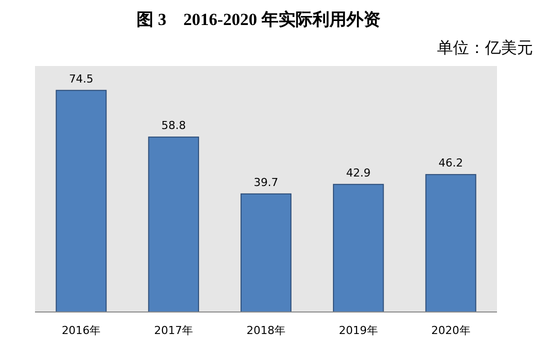 The width and height of the screenshot is (537, 351). What do you see at coordinates (450, 330) in the screenshot?
I see `x-tick-label: 2020年` at bounding box center [450, 330].